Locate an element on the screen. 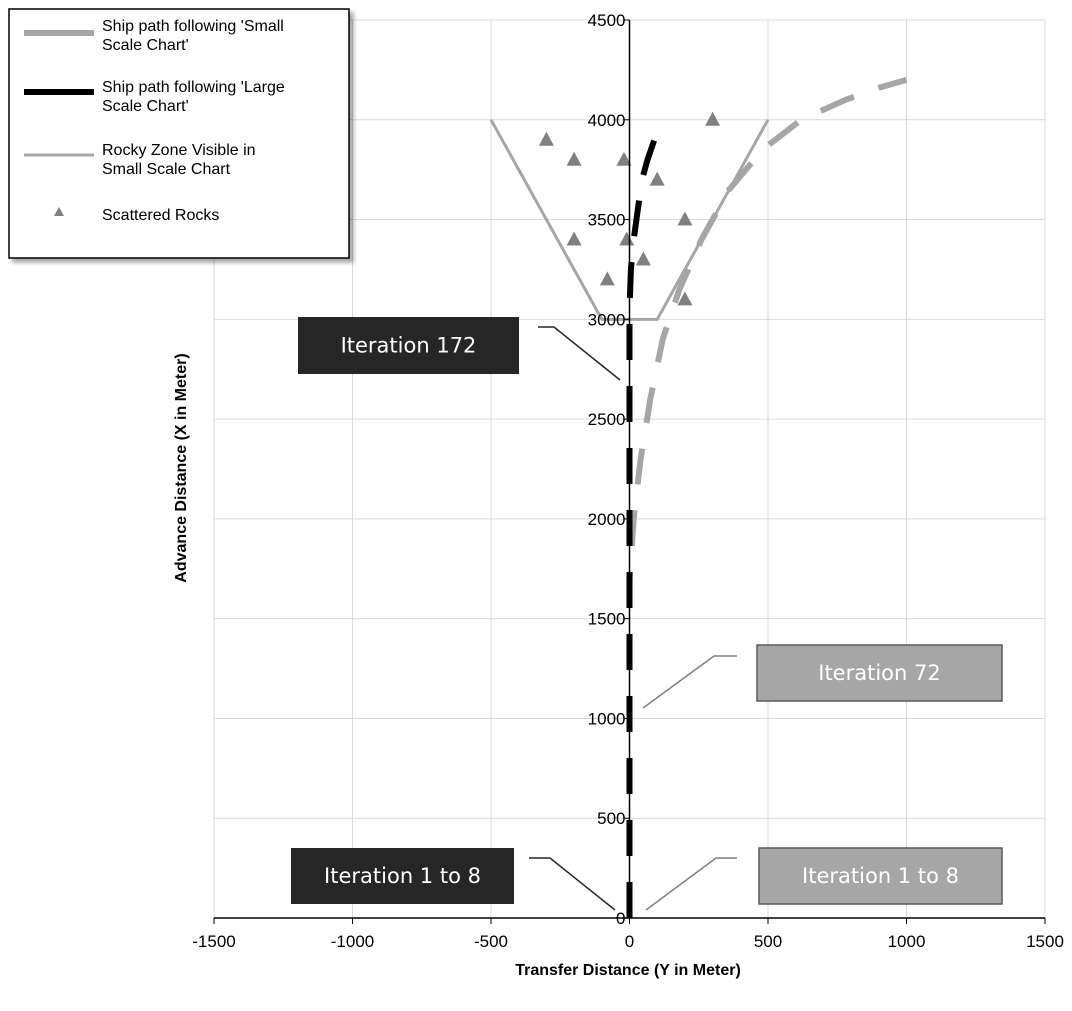 Image resolution: width=1072 pixels, height=1011 pixels. callout-label: Iteration 72 is located at coordinates (879, 673).